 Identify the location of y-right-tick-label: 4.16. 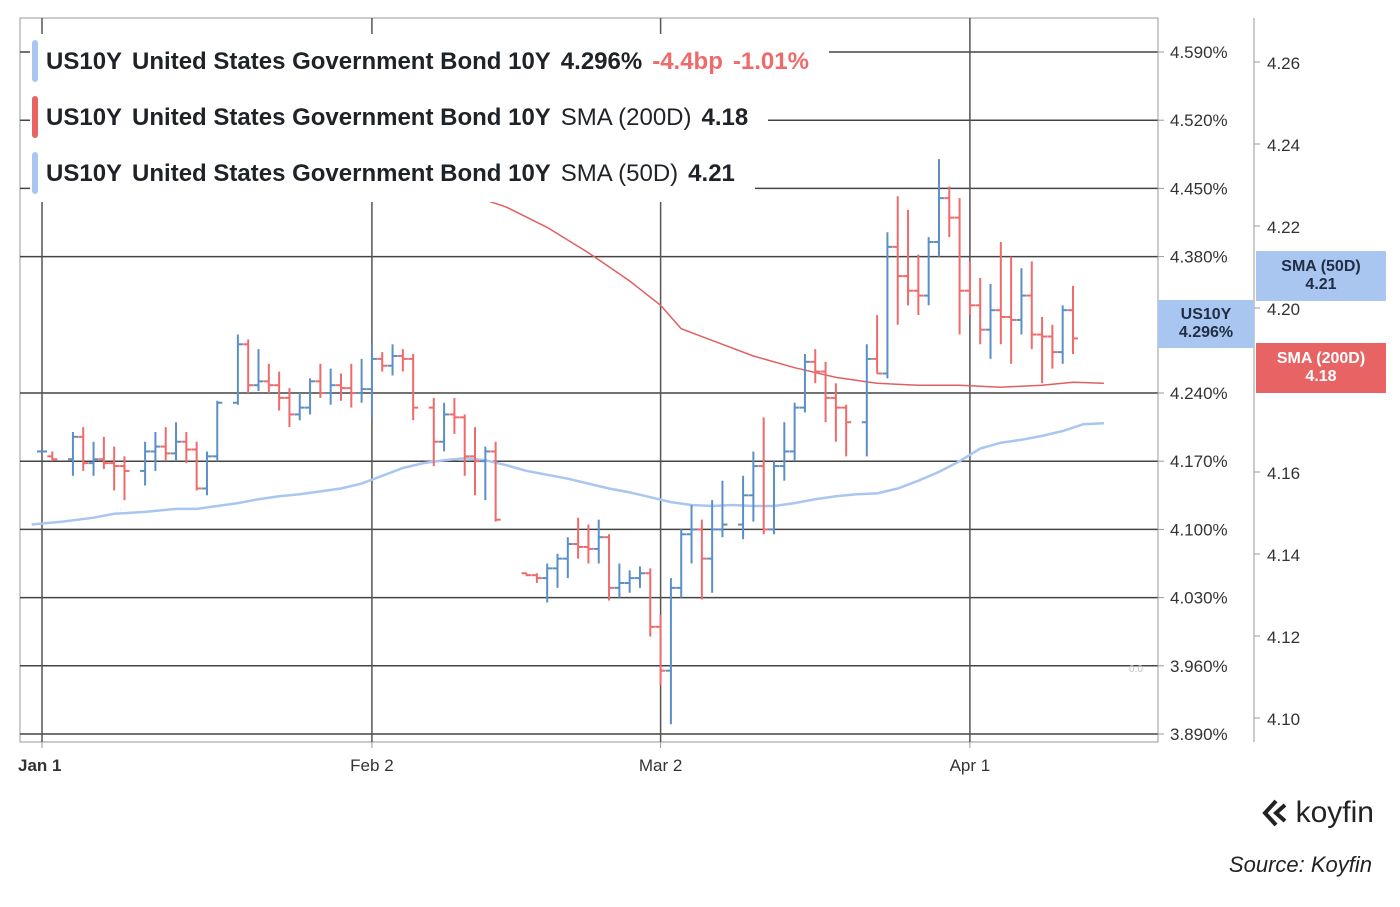
(1283, 473).